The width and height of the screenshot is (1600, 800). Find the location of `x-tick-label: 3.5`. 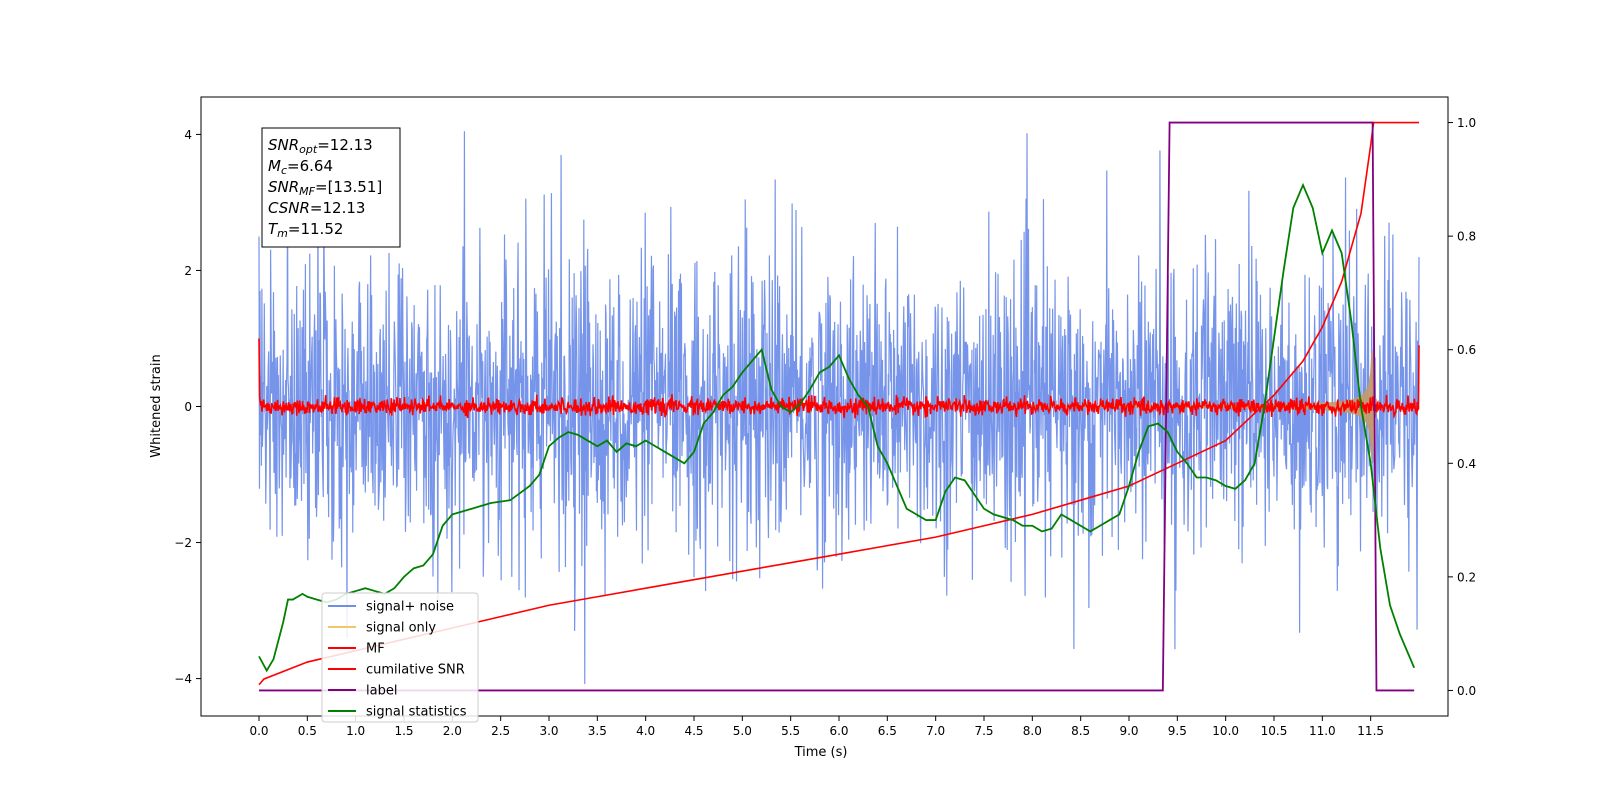

x-tick-label: 3.5 is located at coordinates (597, 731).